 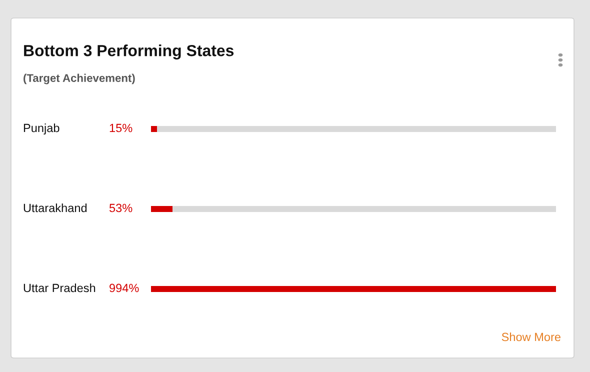 What do you see at coordinates (42, 129) in the screenshot?
I see `y-tick-label: Punjab` at bounding box center [42, 129].